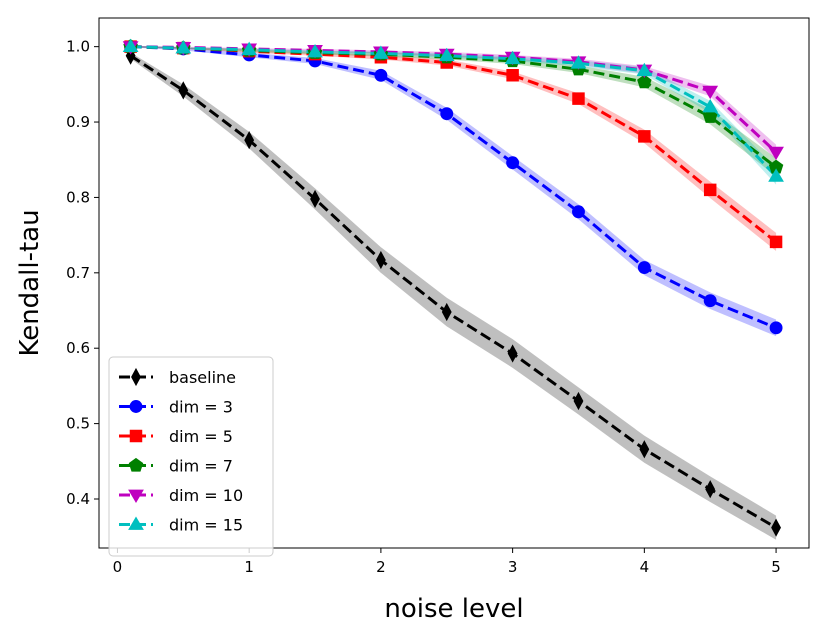 This screenshot has height=638, width=831. What do you see at coordinates (201, 466) in the screenshot?
I see `legend-label-3: dim = 7` at bounding box center [201, 466].